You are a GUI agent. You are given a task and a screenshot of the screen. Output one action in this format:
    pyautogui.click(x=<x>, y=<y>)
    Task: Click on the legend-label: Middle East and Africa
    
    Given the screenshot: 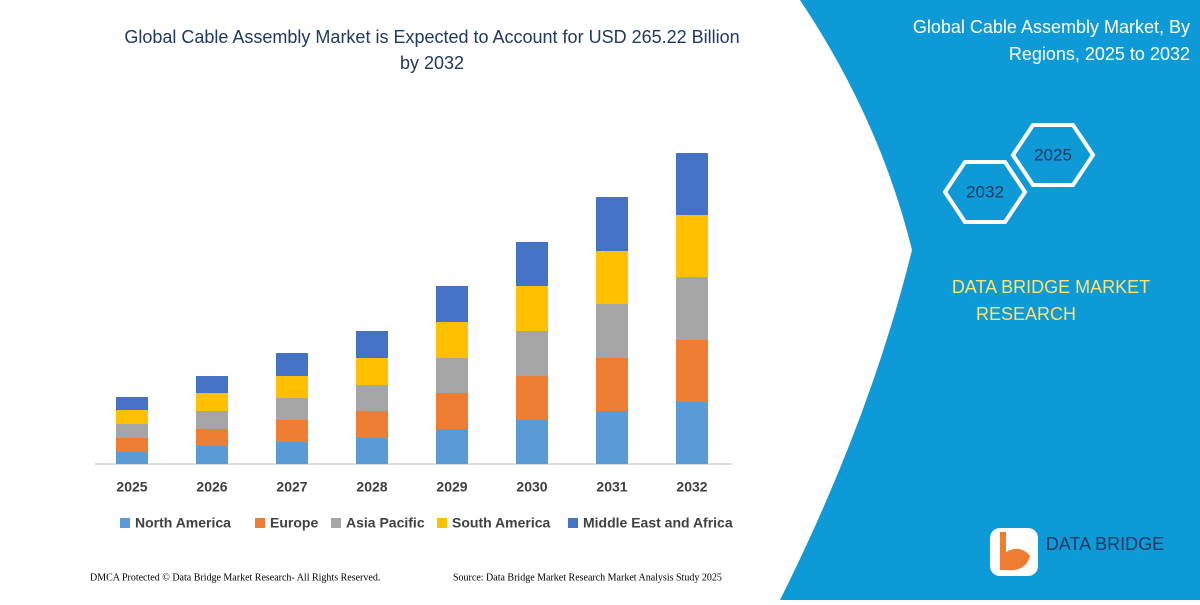 What is the action you would take?
    pyautogui.click(x=658, y=523)
    